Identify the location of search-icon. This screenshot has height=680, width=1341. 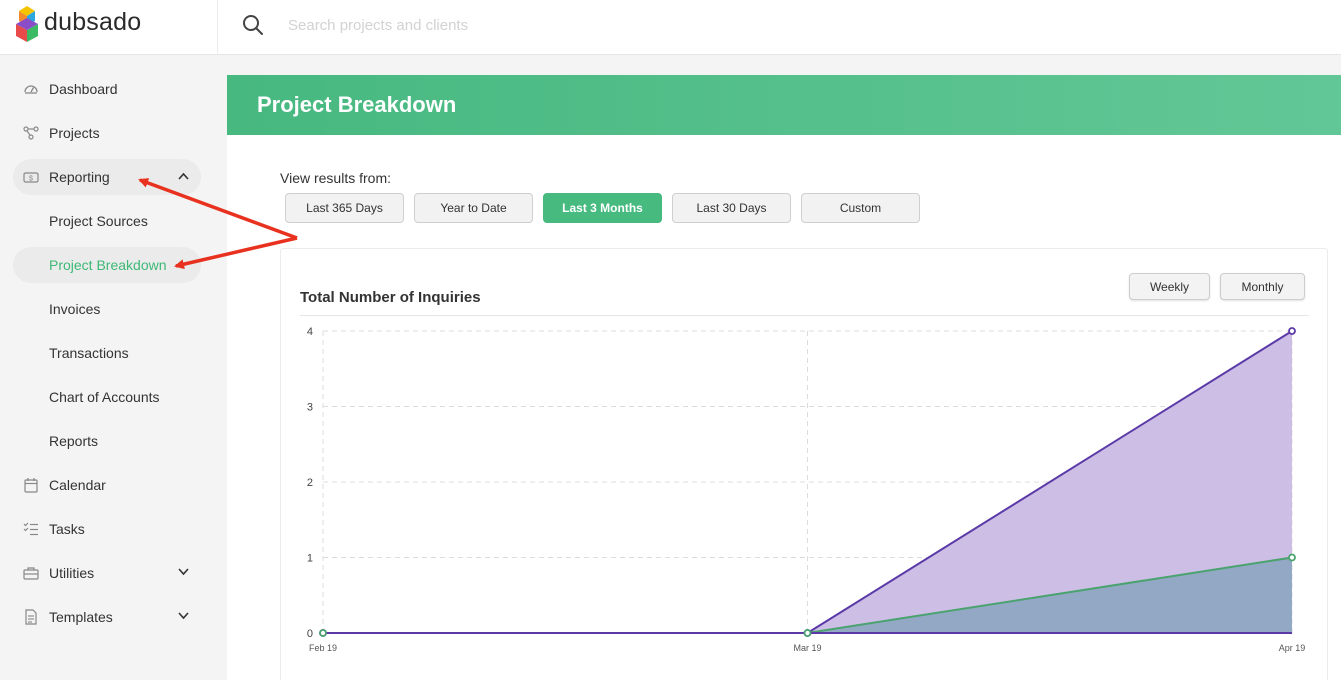
(253, 25).